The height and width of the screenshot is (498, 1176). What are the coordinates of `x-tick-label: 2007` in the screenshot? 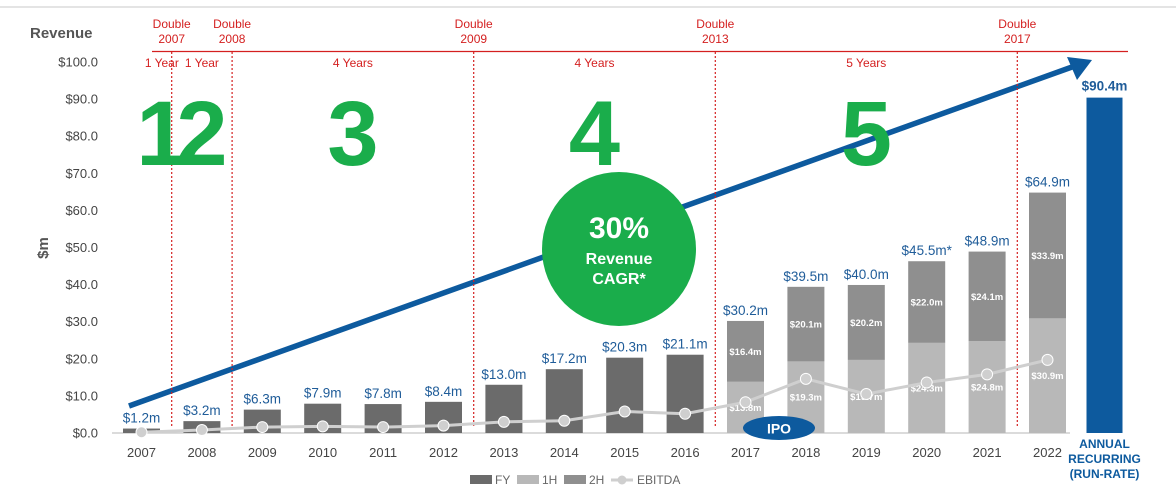 It's located at (141, 452).